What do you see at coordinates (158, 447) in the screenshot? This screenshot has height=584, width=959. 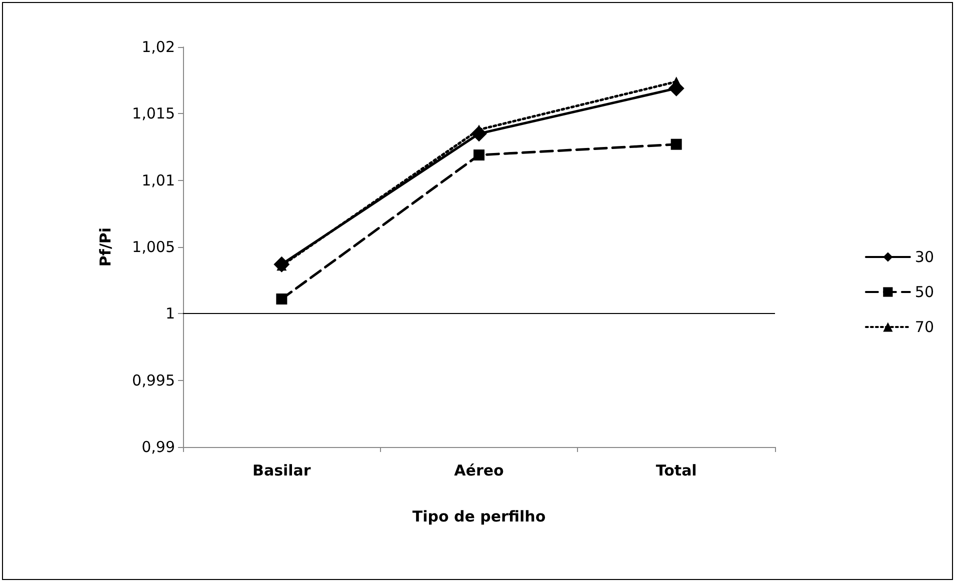 I see `y-tick-label: 0,99` at bounding box center [158, 447].